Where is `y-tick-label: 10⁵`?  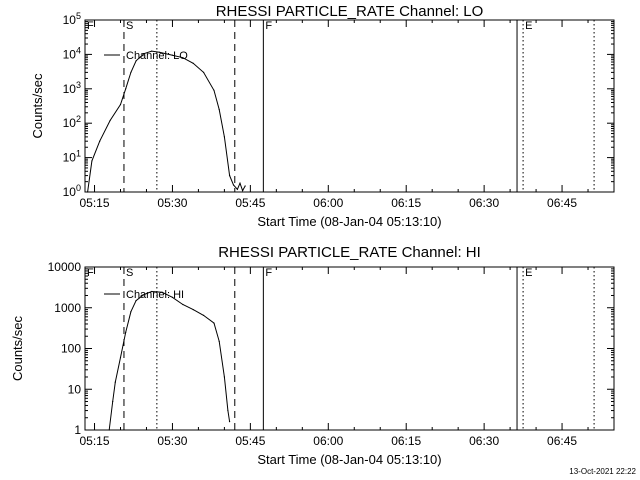 y-tick-label: 10⁵ is located at coordinates (72, 19).